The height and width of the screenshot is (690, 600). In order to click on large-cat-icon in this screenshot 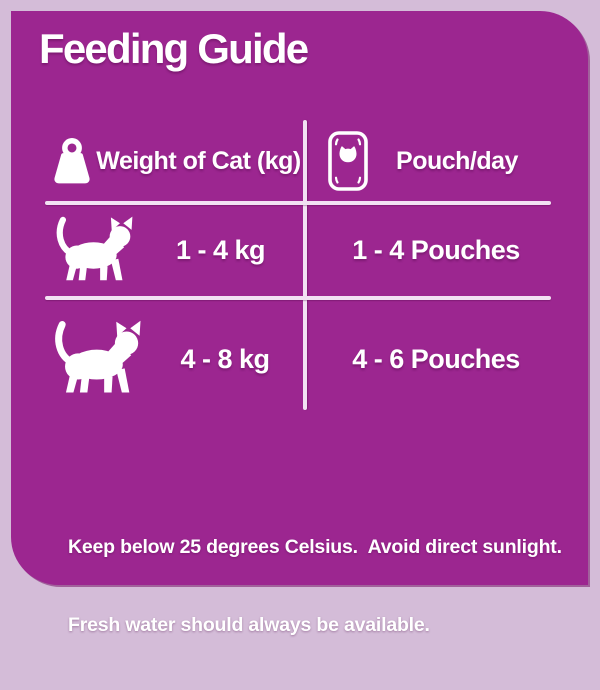, I will do `click(99, 359)`.